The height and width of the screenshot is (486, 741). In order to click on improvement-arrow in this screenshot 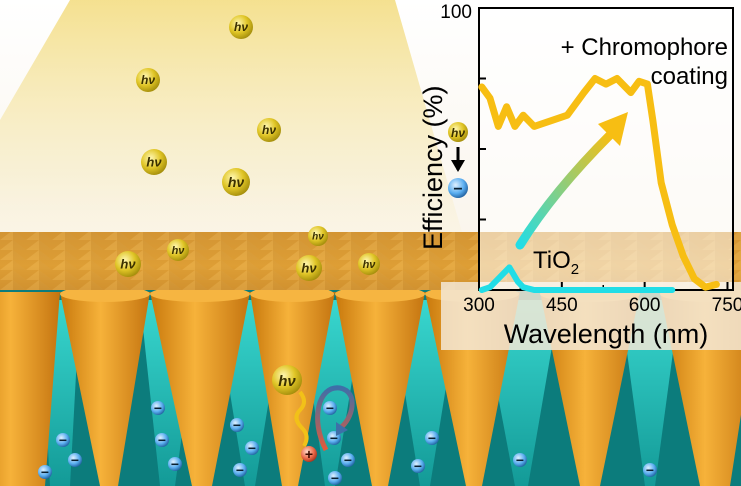, I will do `click(565, 190)`.